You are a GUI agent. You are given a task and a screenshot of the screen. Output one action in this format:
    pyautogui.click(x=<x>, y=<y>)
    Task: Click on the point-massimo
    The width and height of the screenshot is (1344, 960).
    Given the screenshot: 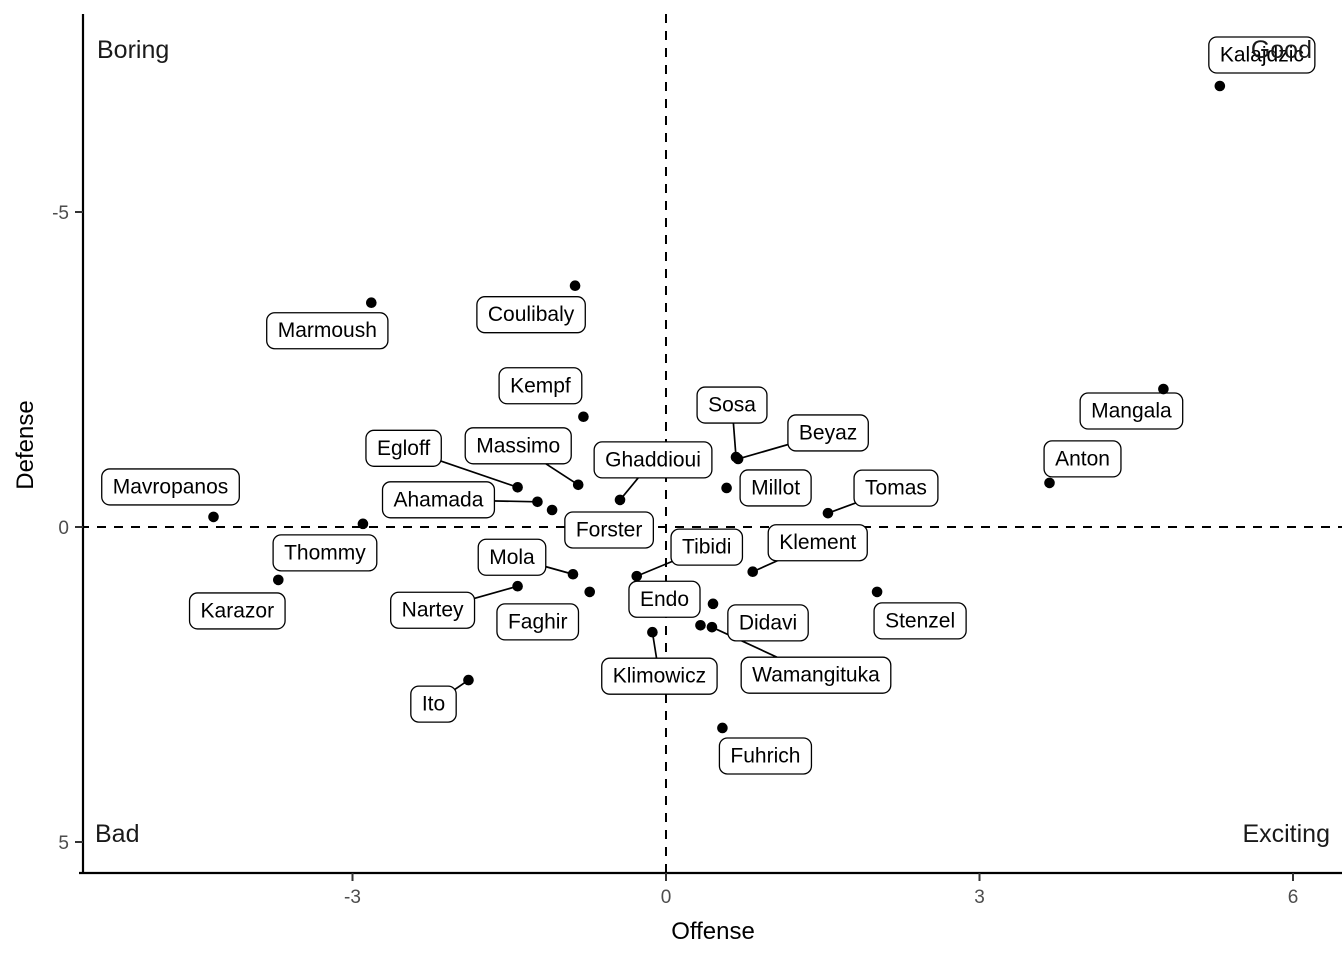 What is the action you would take?
    pyautogui.click(x=578, y=485)
    